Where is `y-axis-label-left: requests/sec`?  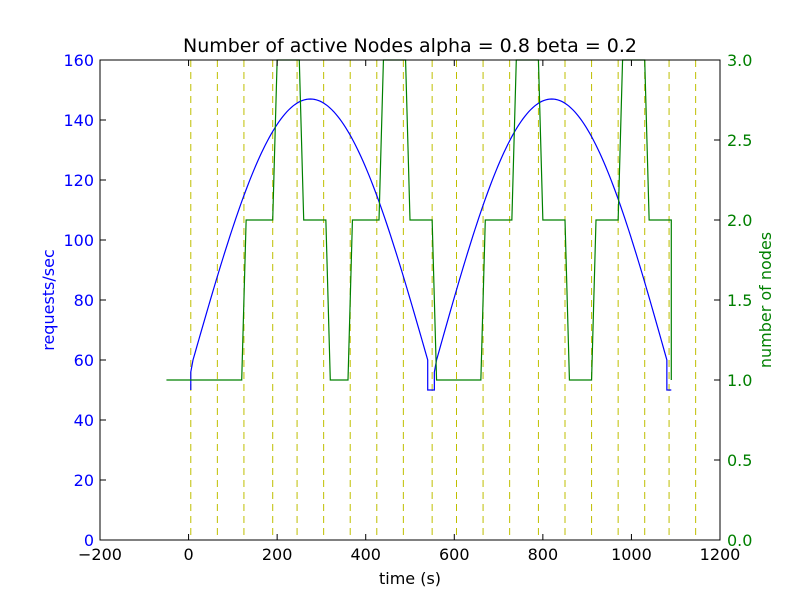
y-axis-label-left: requests/sec is located at coordinates (48, 300).